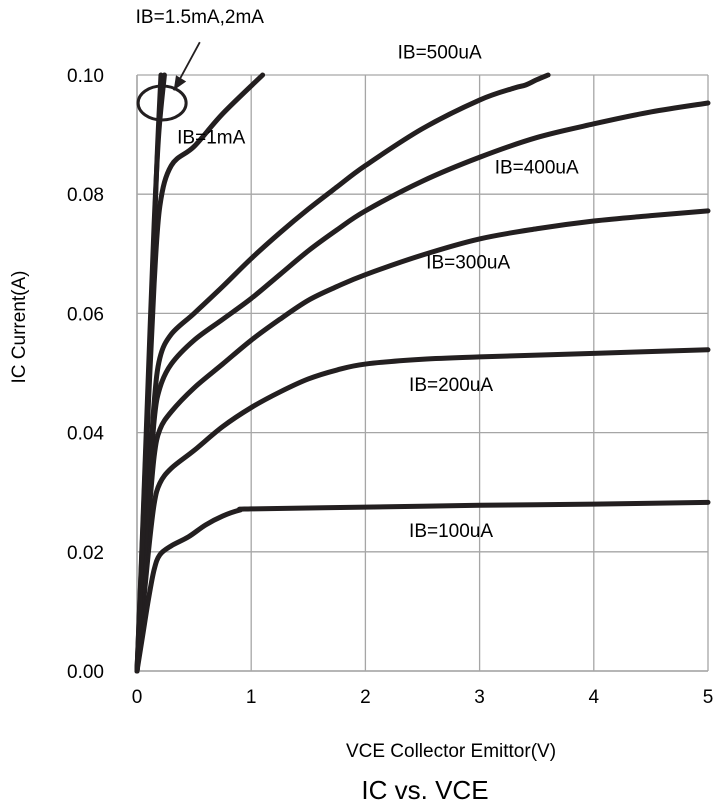  I want to click on series-label: IB=300uA, so click(468, 263).